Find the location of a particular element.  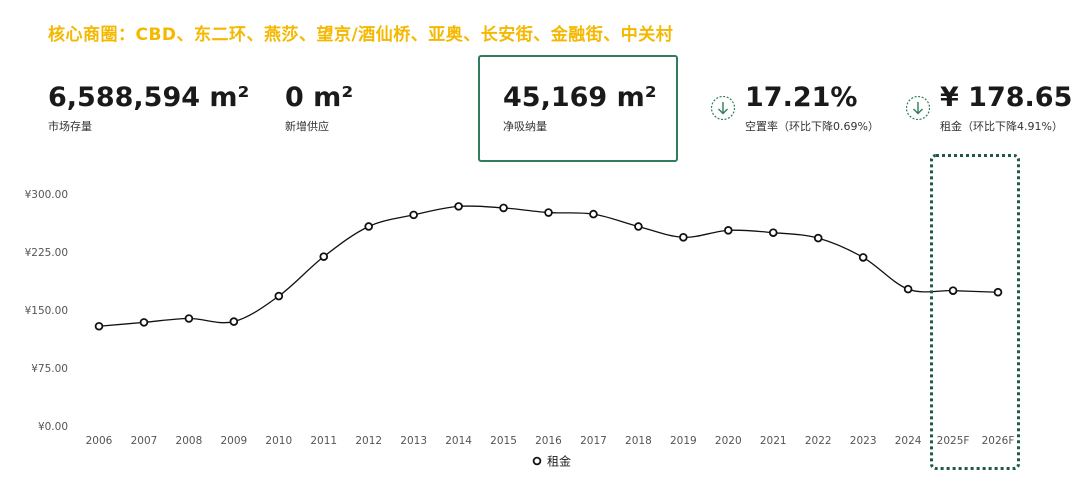

x-tick-label: 2026F is located at coordinates (998, 441).